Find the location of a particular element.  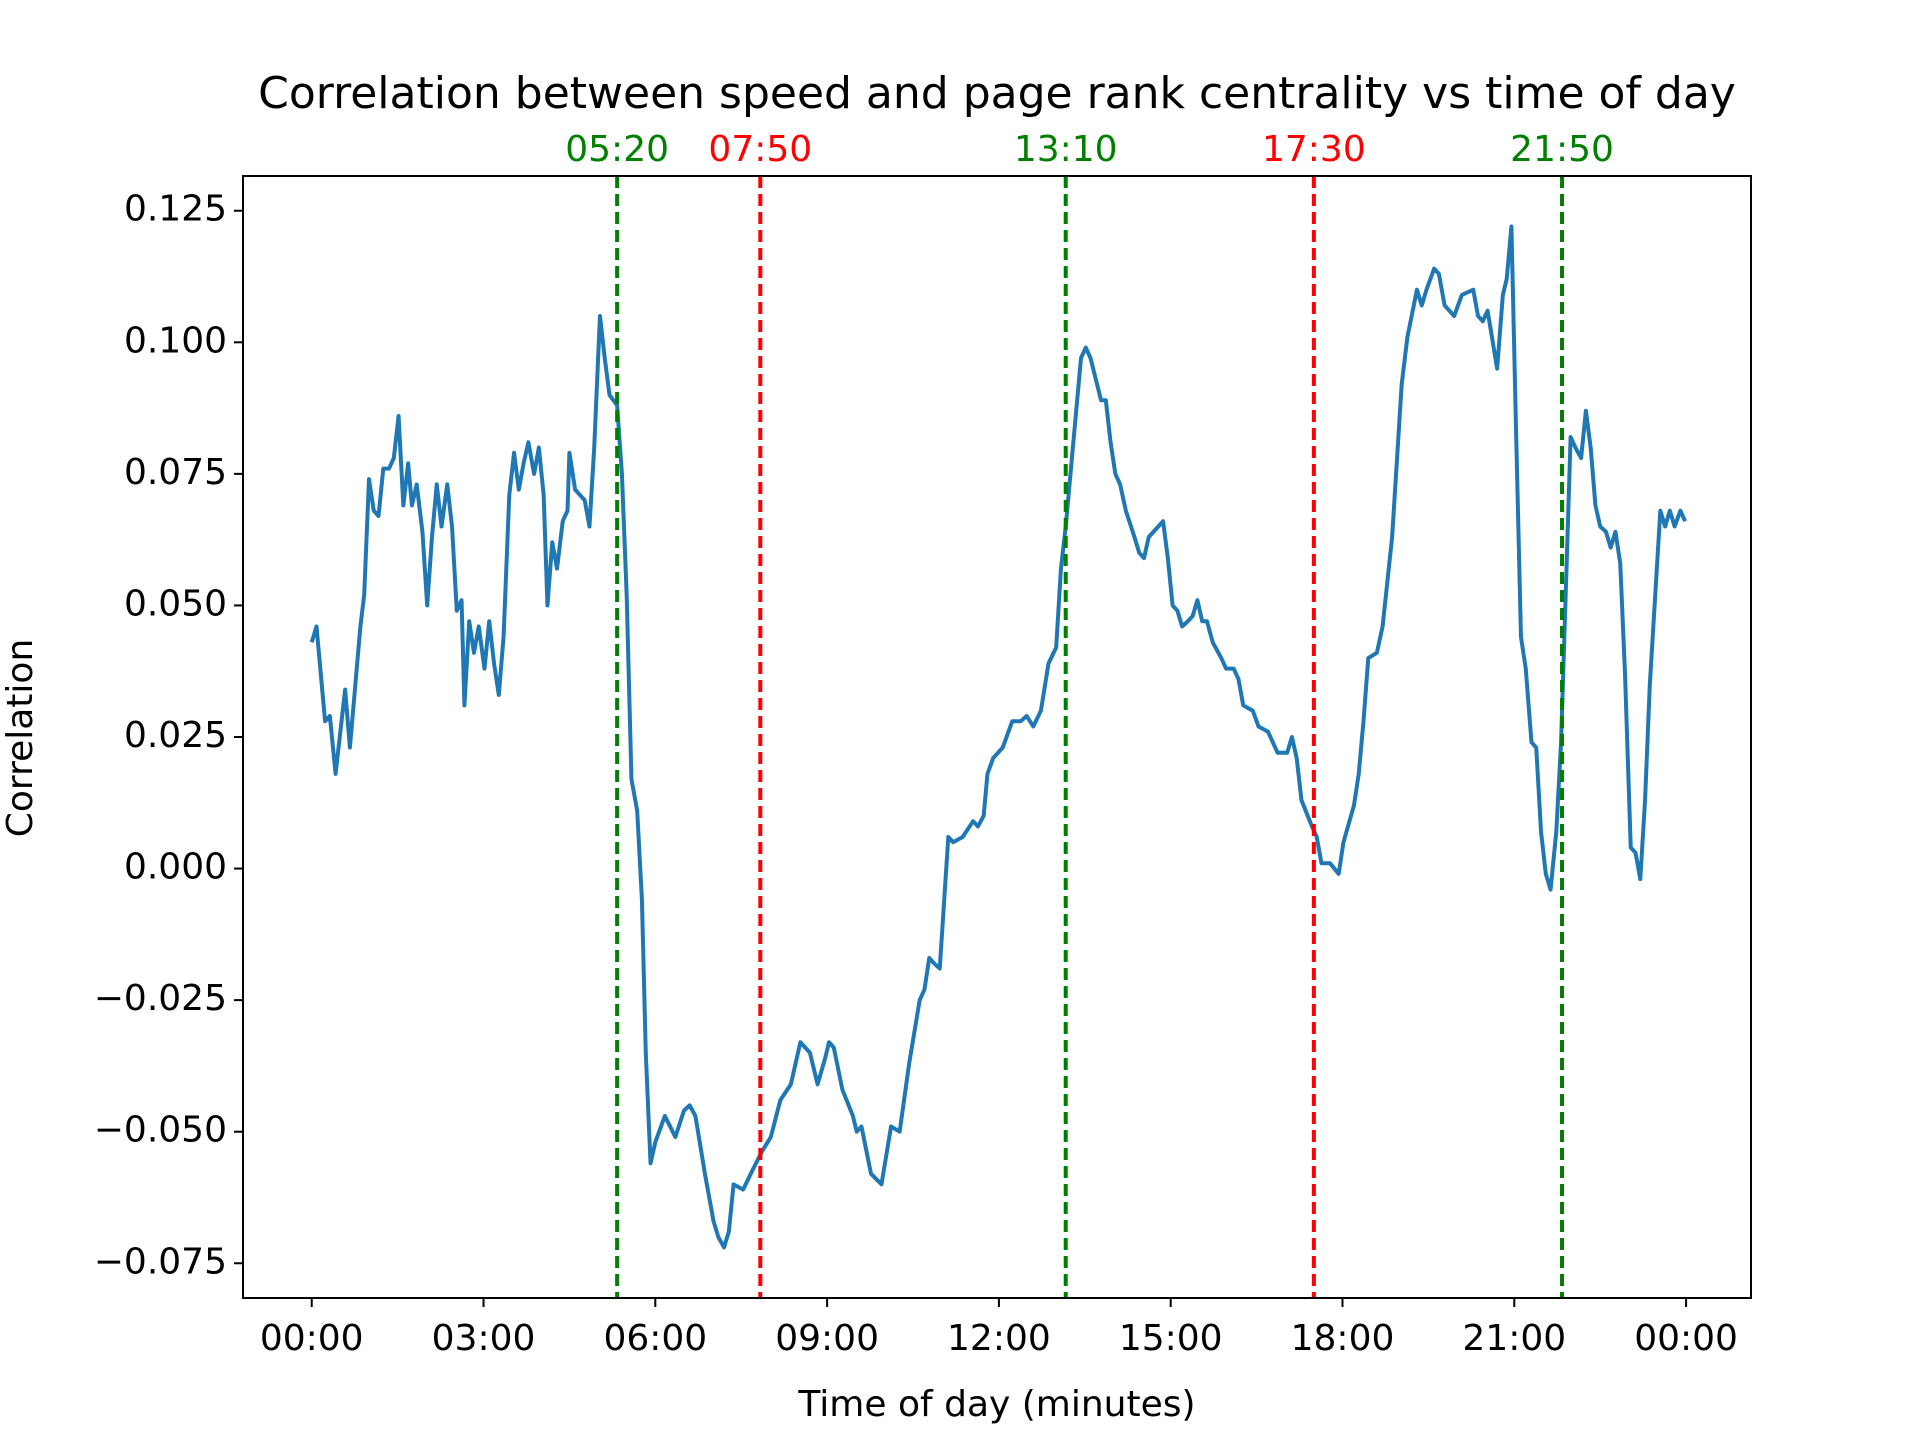

y-tick-label: −0.050 is located at coordinates (160, 1130).